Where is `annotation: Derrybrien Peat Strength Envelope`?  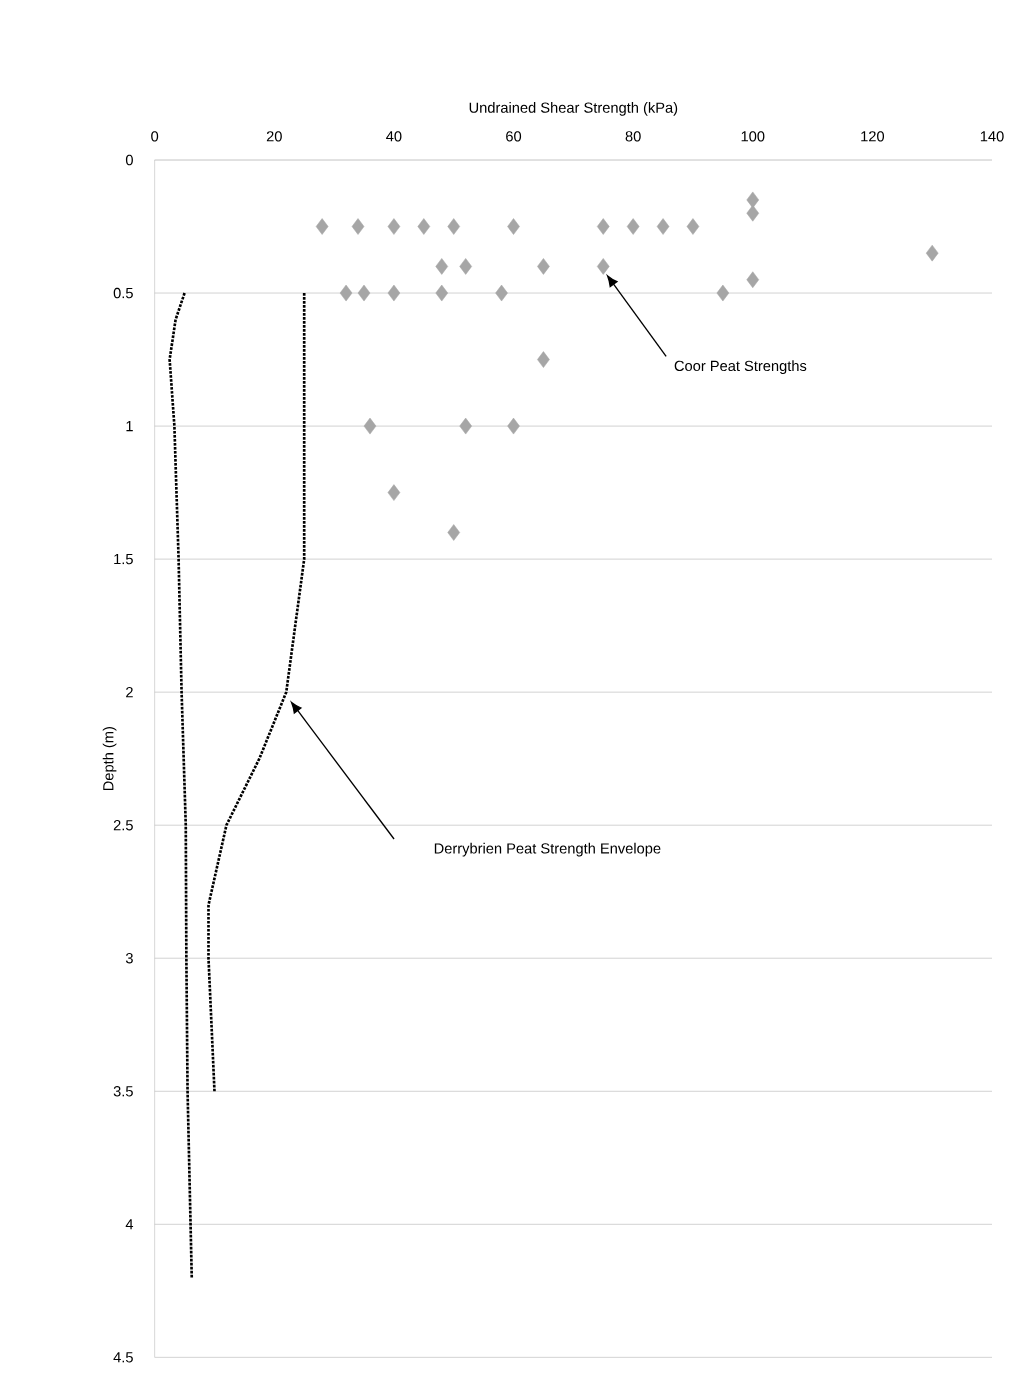
annotation: Derrybrien Peat Strength Envelope is located at coordinates (547, 849).